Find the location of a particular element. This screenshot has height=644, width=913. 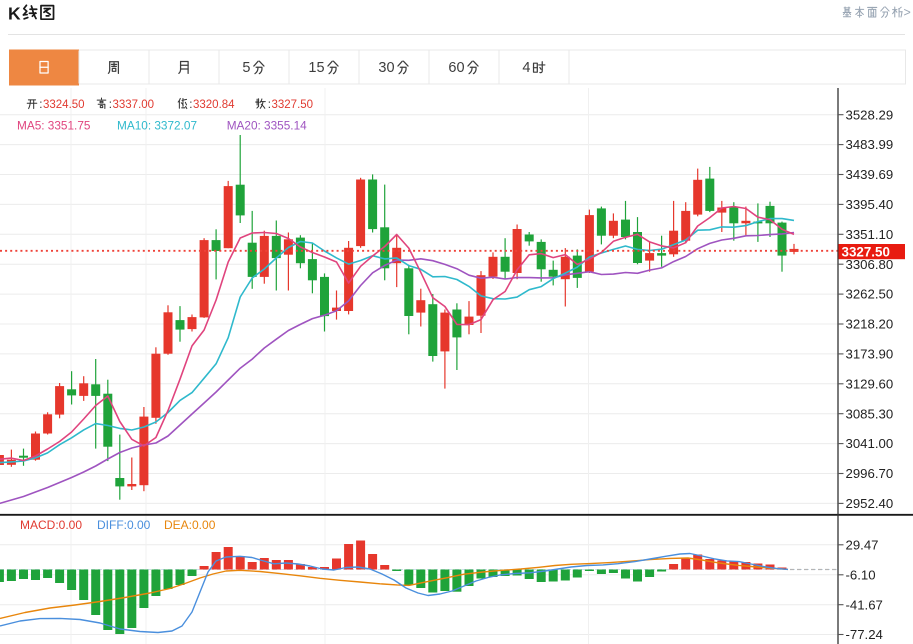

svg-text: 2996.70 is located at coordinates (870, 473).